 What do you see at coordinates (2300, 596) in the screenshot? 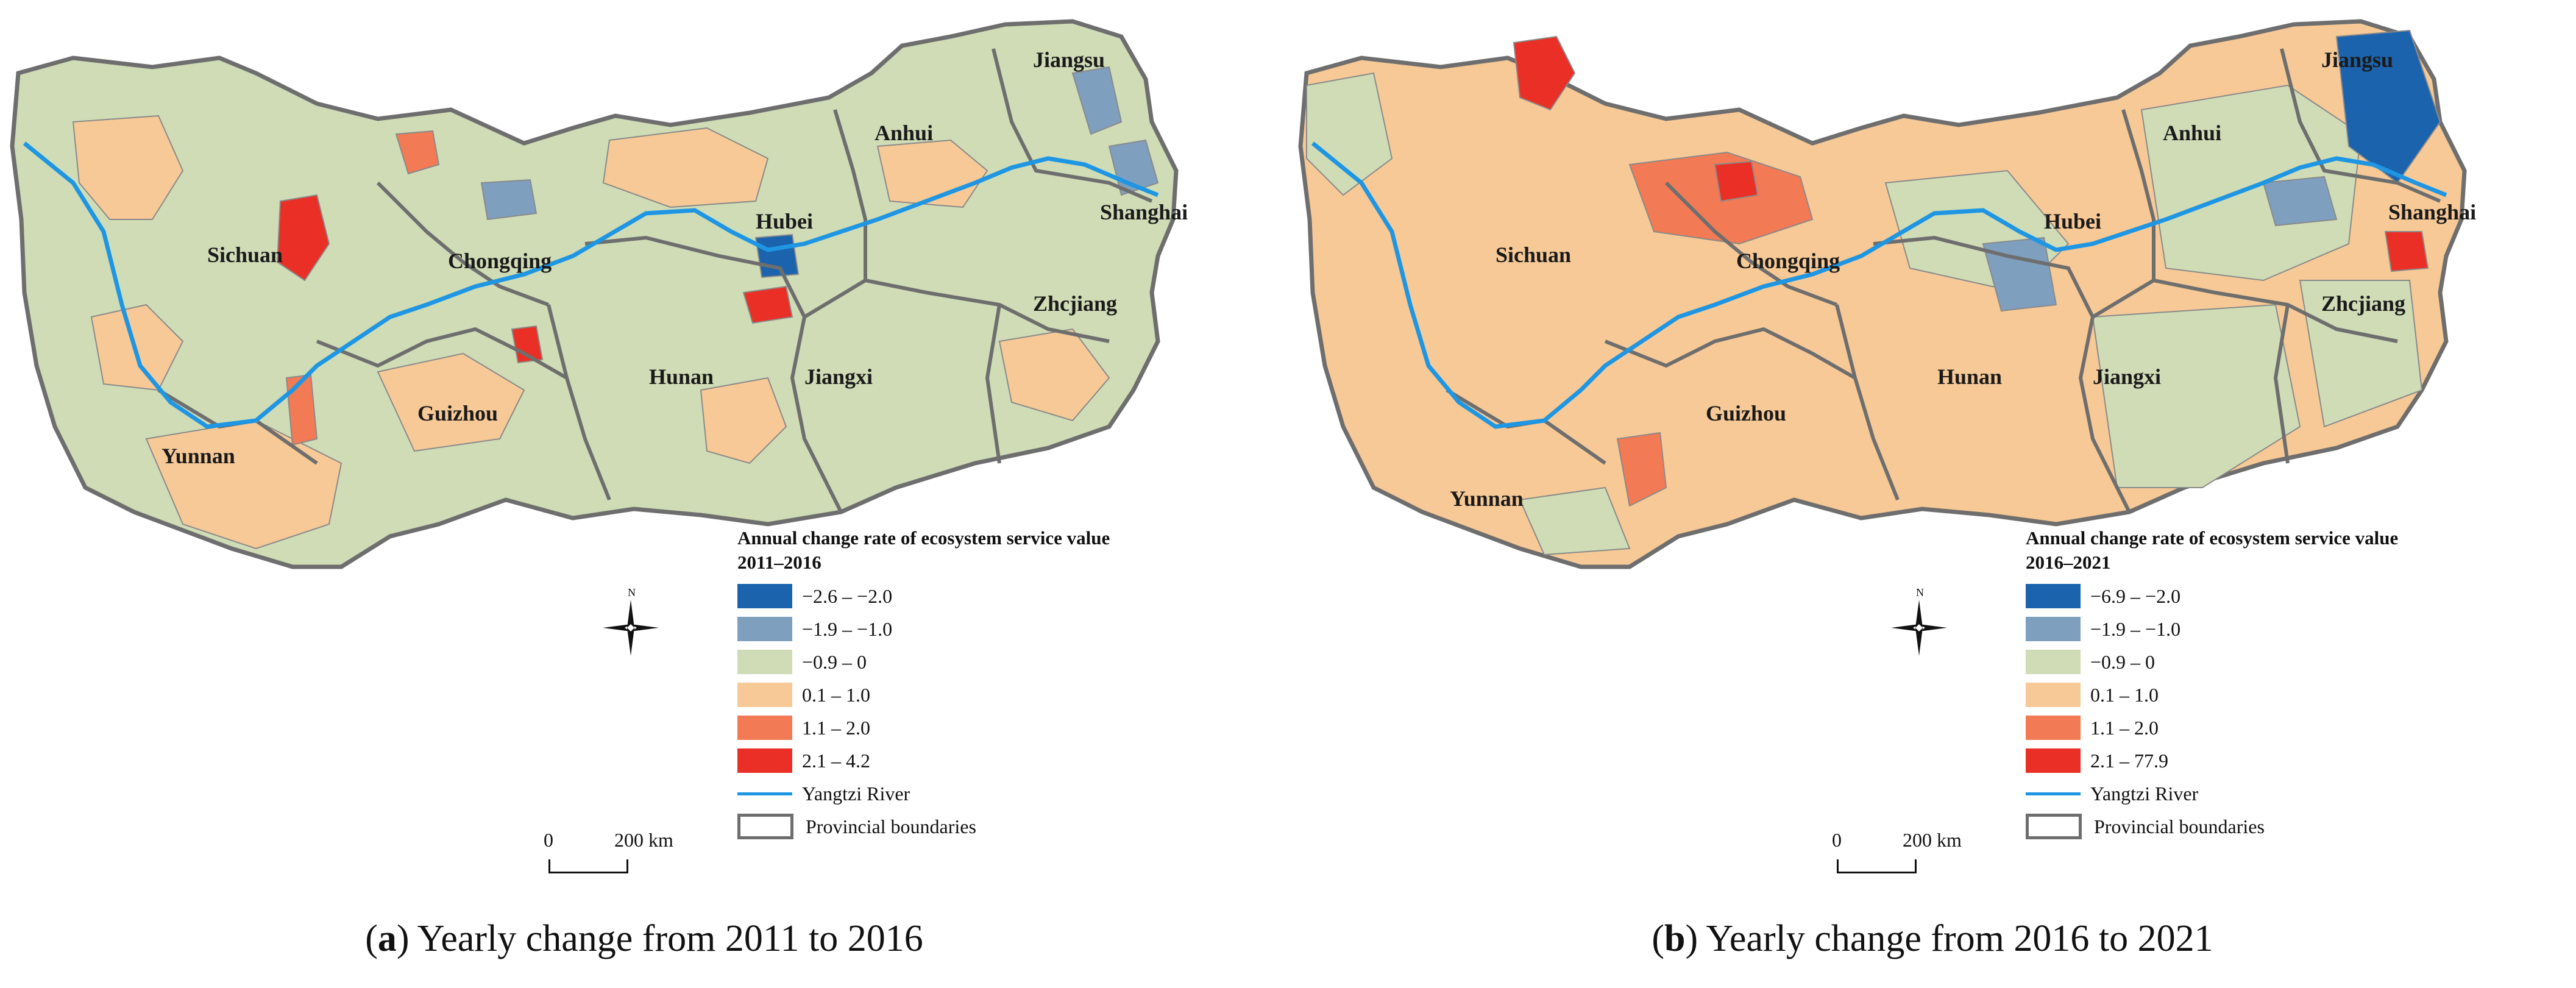
I see `legend-item: −6.9 – −2.0` at bounding box center [2300, 596].